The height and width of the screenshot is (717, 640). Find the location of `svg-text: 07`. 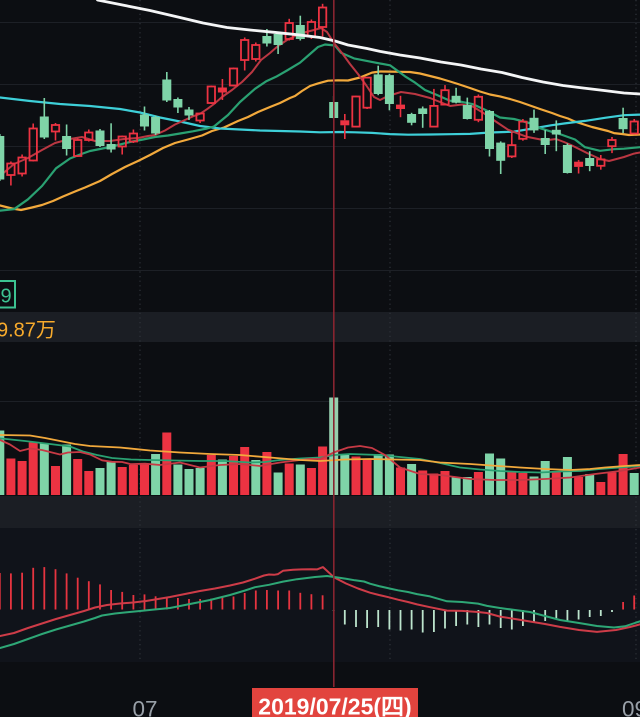

svg-text: 07 is located at coordinates (145, 707).